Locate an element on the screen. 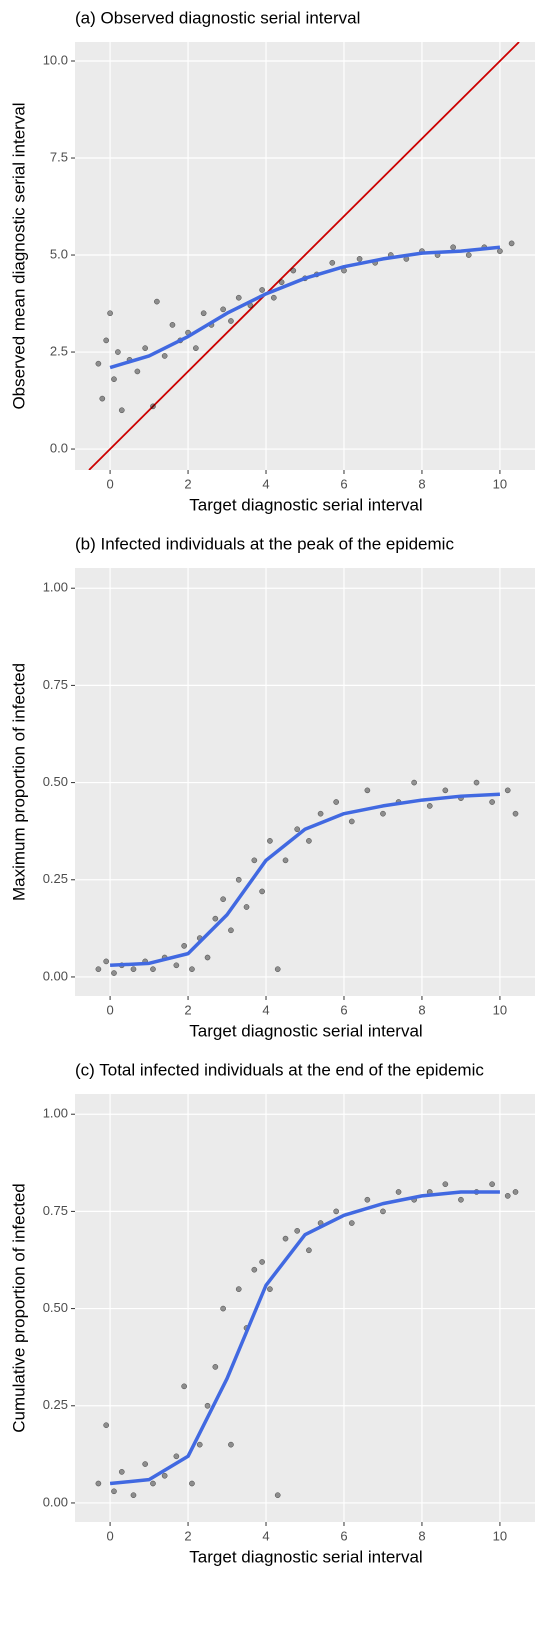 Image resolution: width=555 pixels, height=1630 pixels. y-tick-label: 7.5 is located at coordinates (59, 156).